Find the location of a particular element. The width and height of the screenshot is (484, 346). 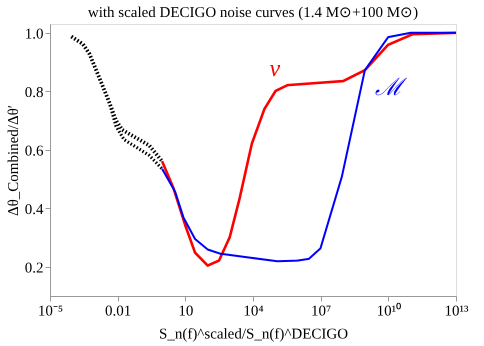

x-tick-label: 10⁷ is located at coordinates (321, 312).